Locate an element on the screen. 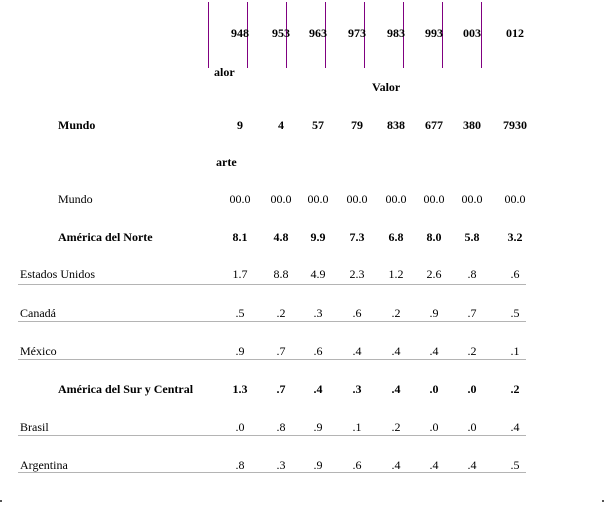 This screenshot has width=604, height=506. world-value-cell: 79 is located at coordinates (357, 125).